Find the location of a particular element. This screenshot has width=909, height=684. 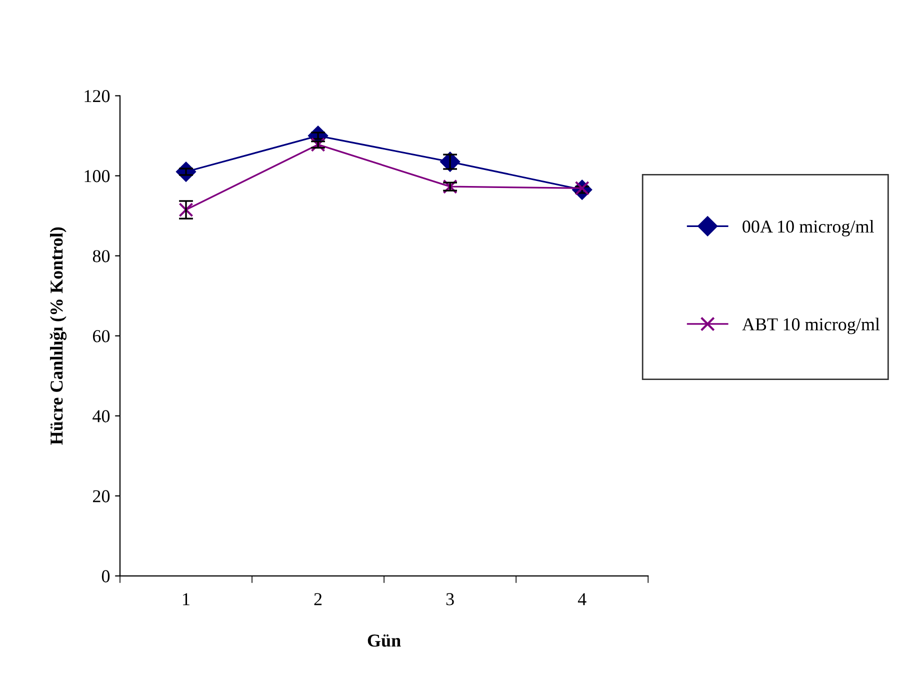

y-tick-label: 120 is located at coordinates (97, 96).